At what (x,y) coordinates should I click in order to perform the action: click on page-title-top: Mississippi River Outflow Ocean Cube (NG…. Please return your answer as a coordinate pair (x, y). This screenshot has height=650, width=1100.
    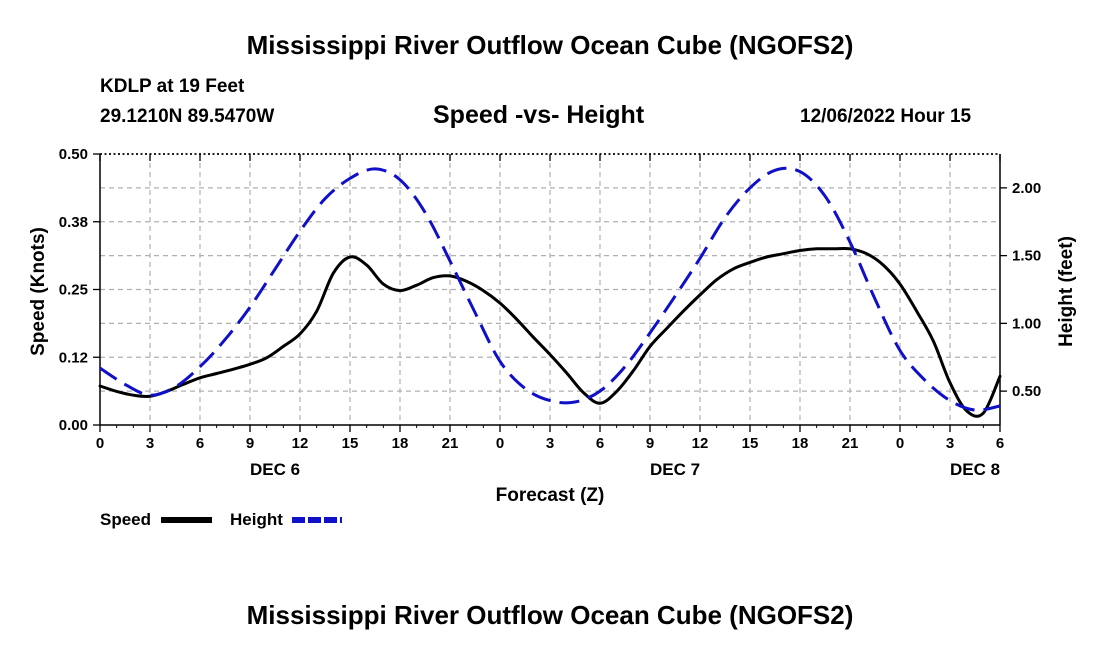
    Looking at the image, I should click on (550, 45).